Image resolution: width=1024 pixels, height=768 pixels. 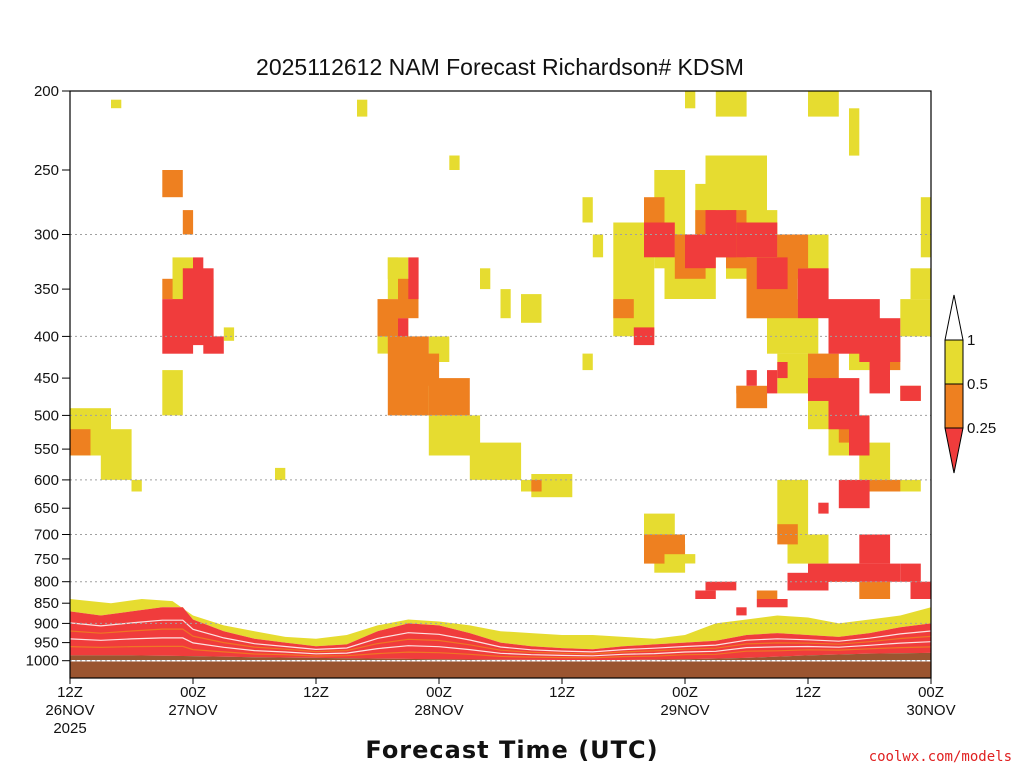 I want to click on y-tick-label: 400, so click(x=46, y=336).